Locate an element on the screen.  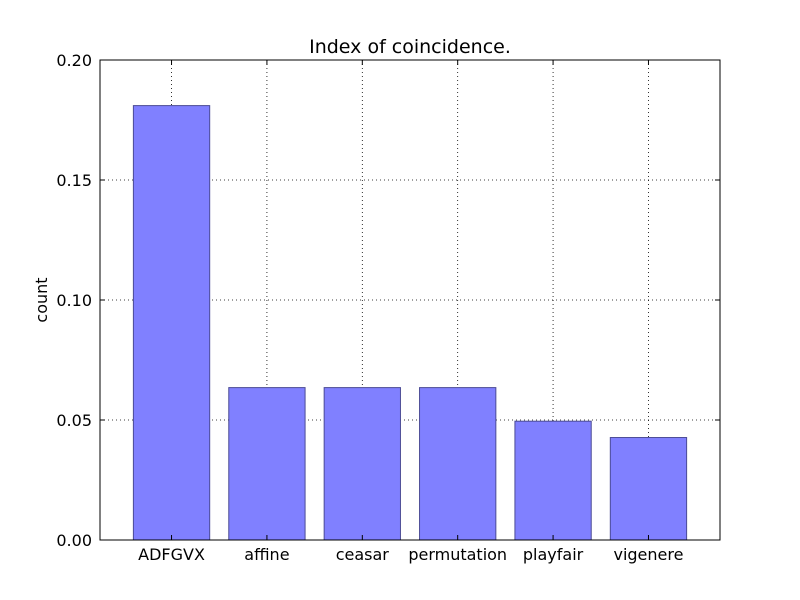
x-tick-label: ceasar is located at coordinates (363, 554).